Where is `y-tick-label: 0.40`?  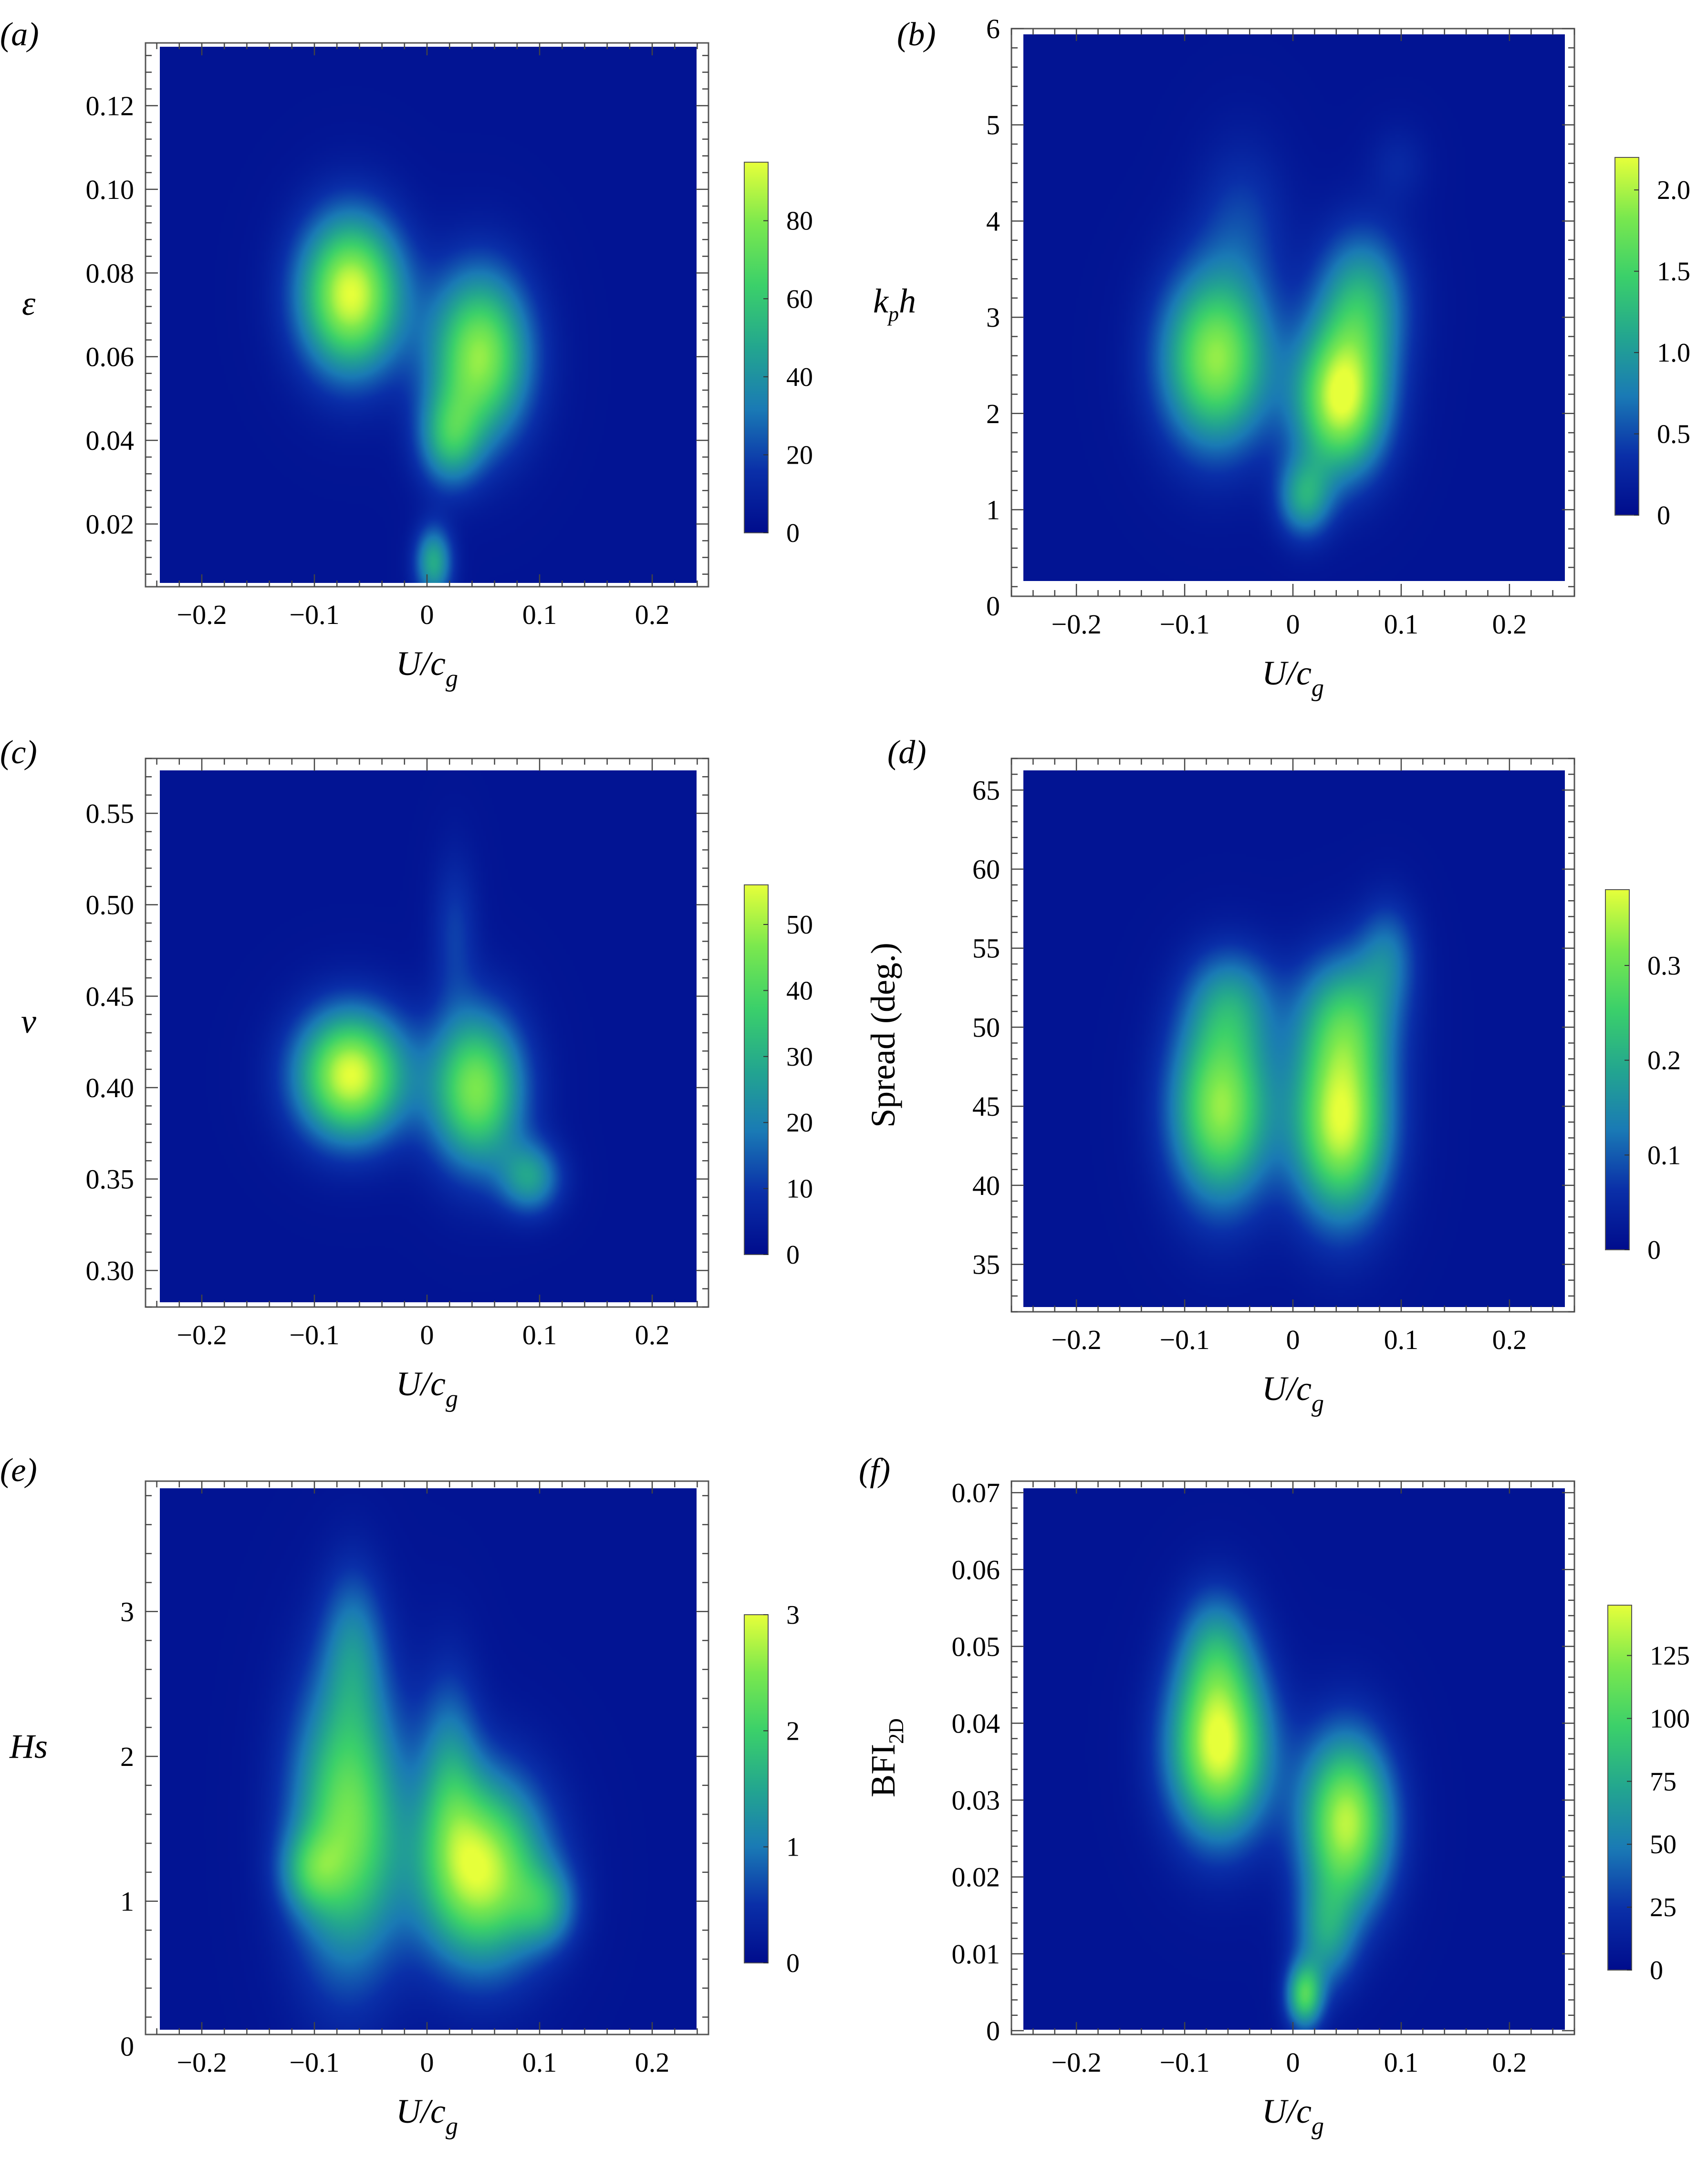
y-tick-label: 0.40 is located at coordinates (110, 1088).